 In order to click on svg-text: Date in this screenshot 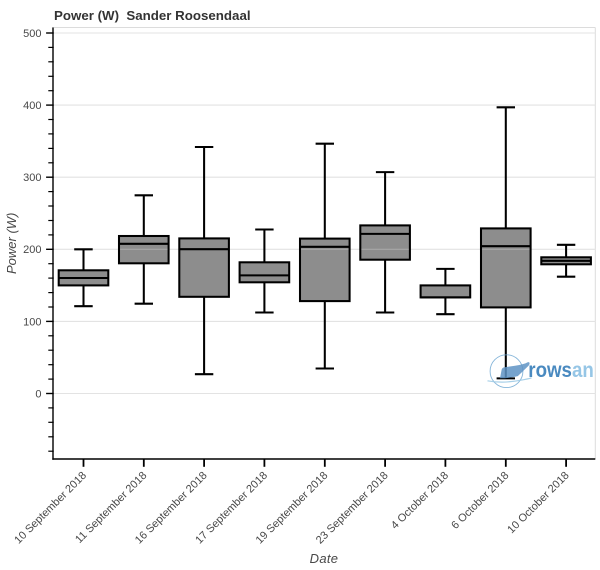, I will do `click(324, 558)`.